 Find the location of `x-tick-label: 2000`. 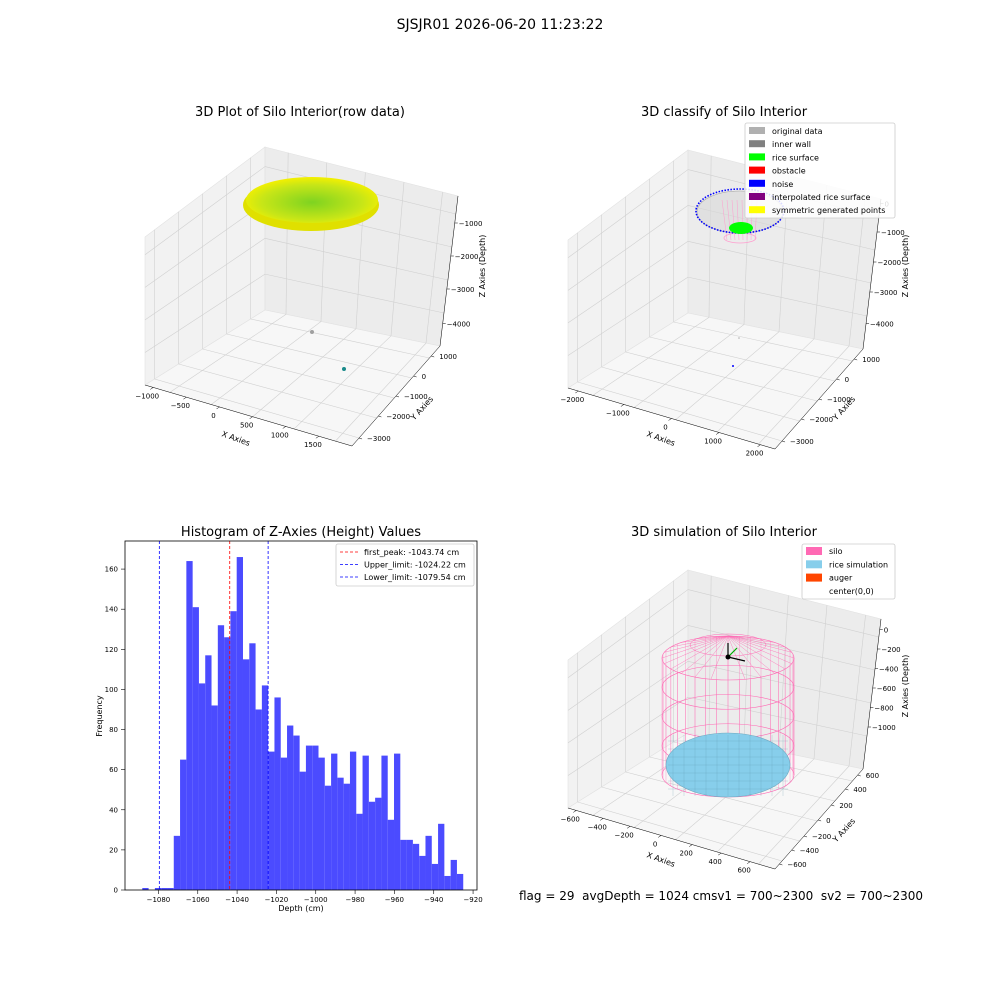

x-tick-label: 2000 is located at coordinates (755, 454).